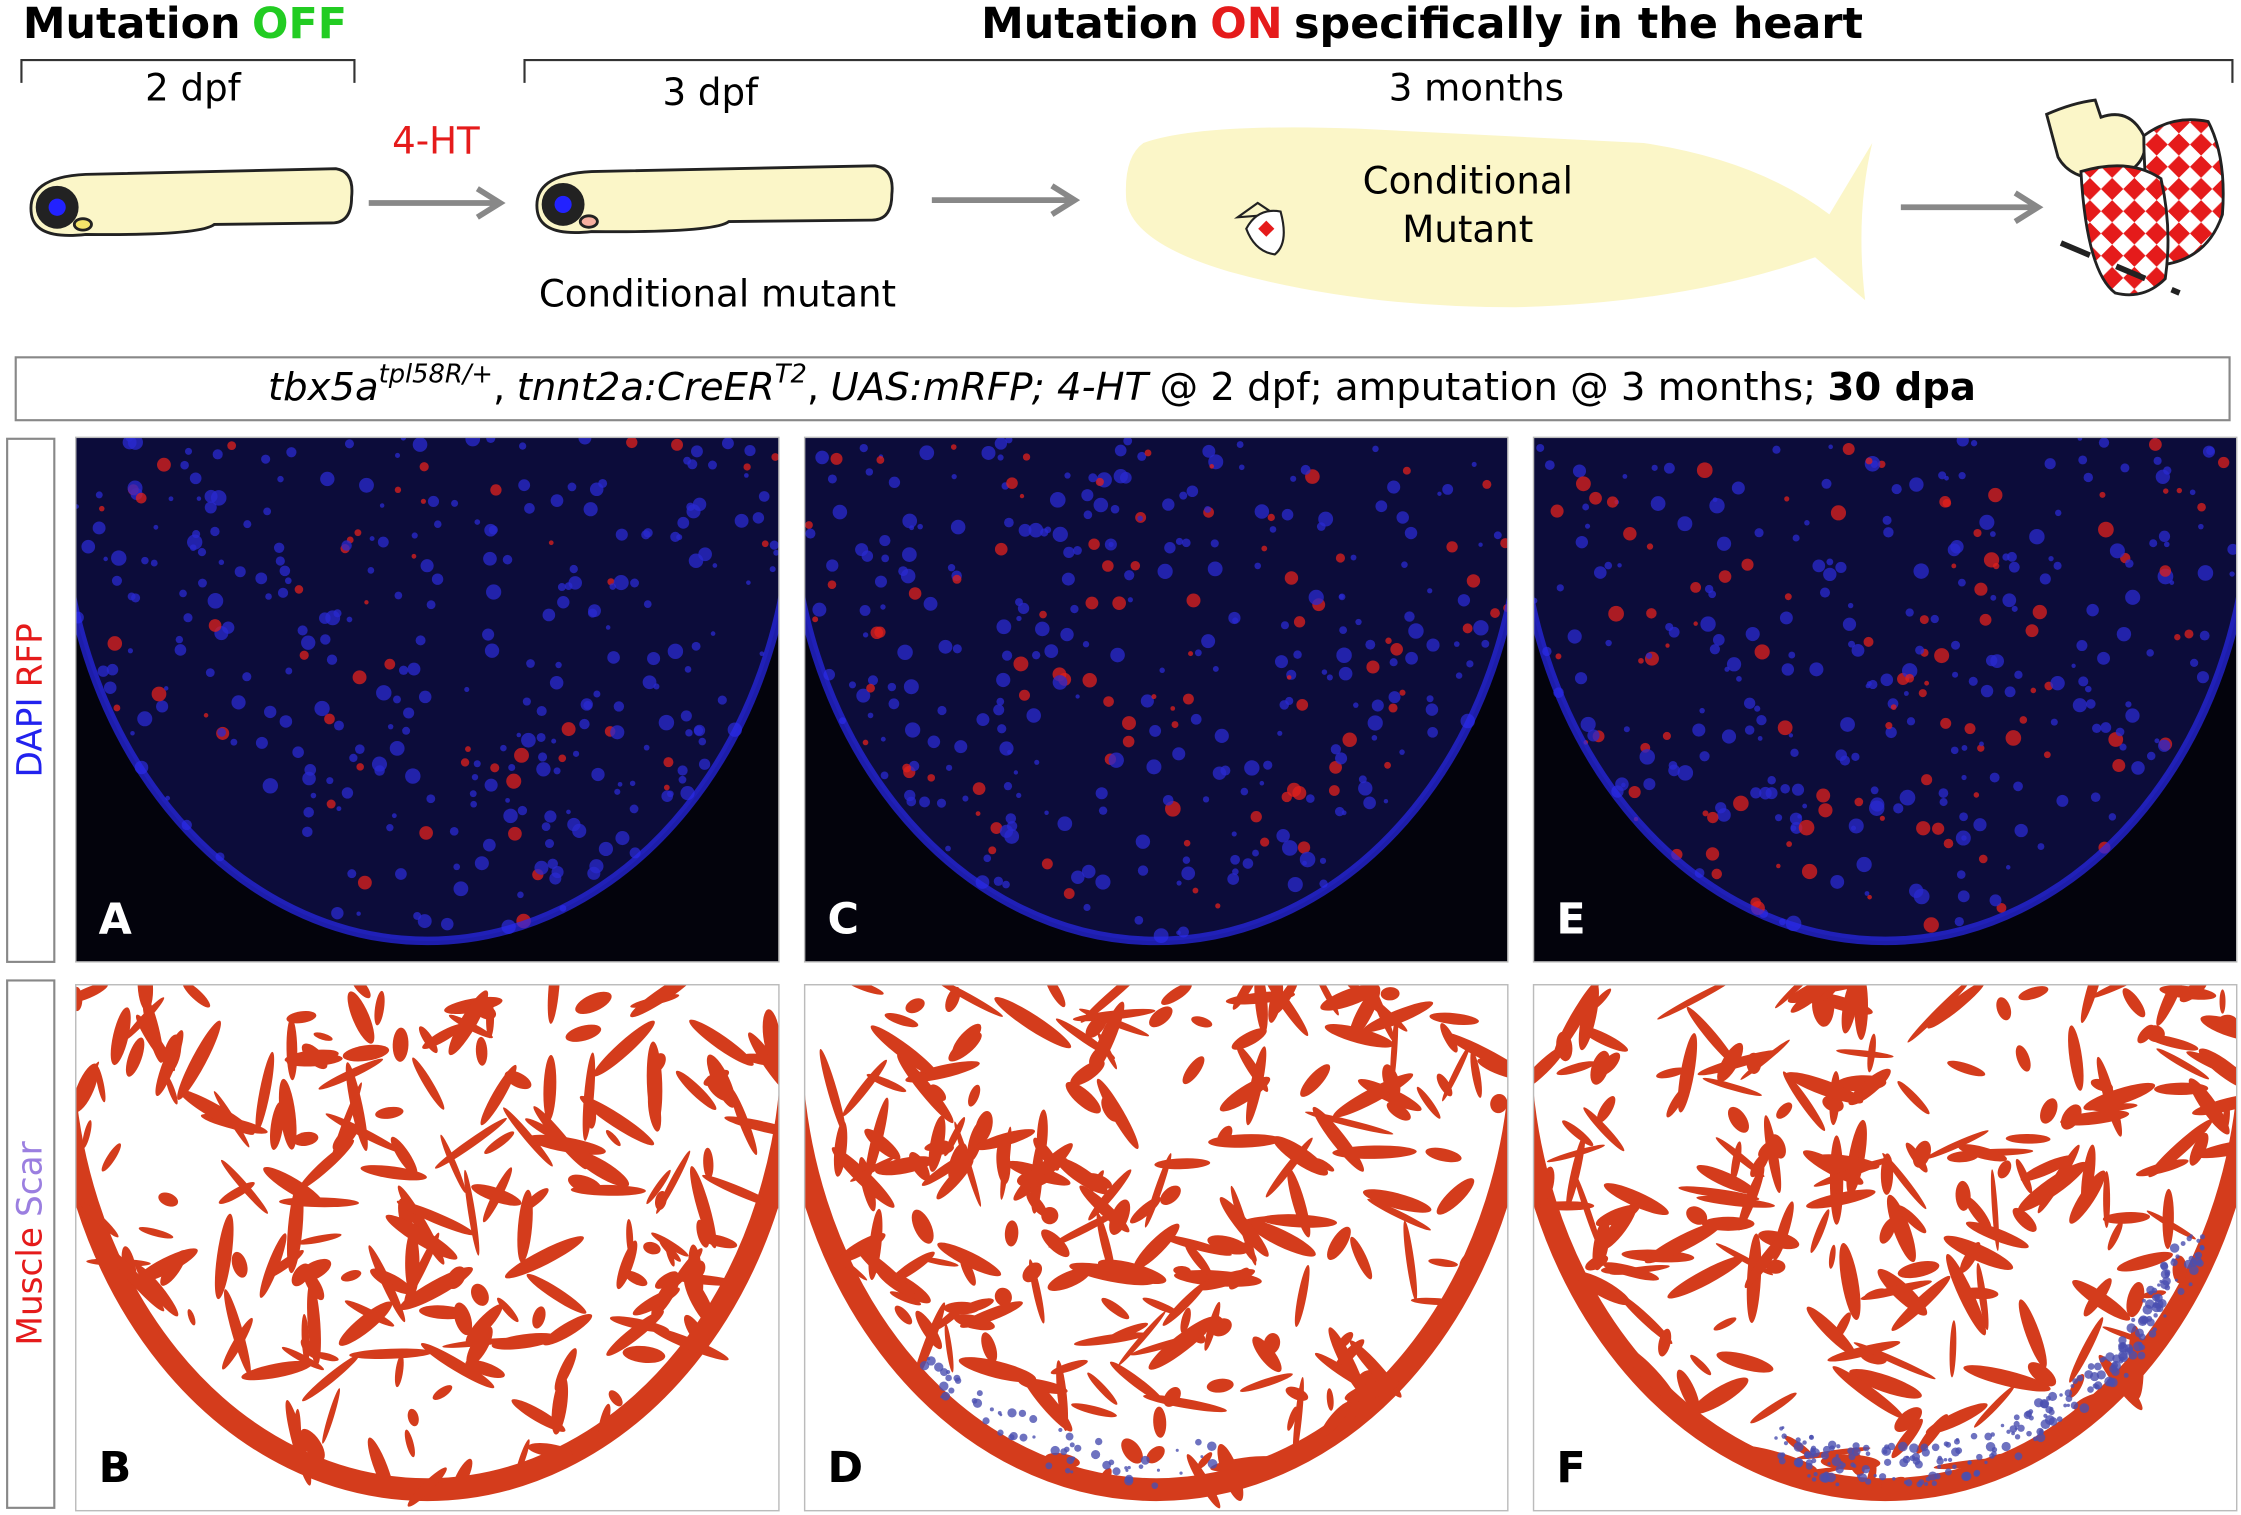 The width and height of the screenshot is (2241, 1515). Describe the element at coordinates (1885, 1248) in the screenshot. I see `panel-frame` at that location.